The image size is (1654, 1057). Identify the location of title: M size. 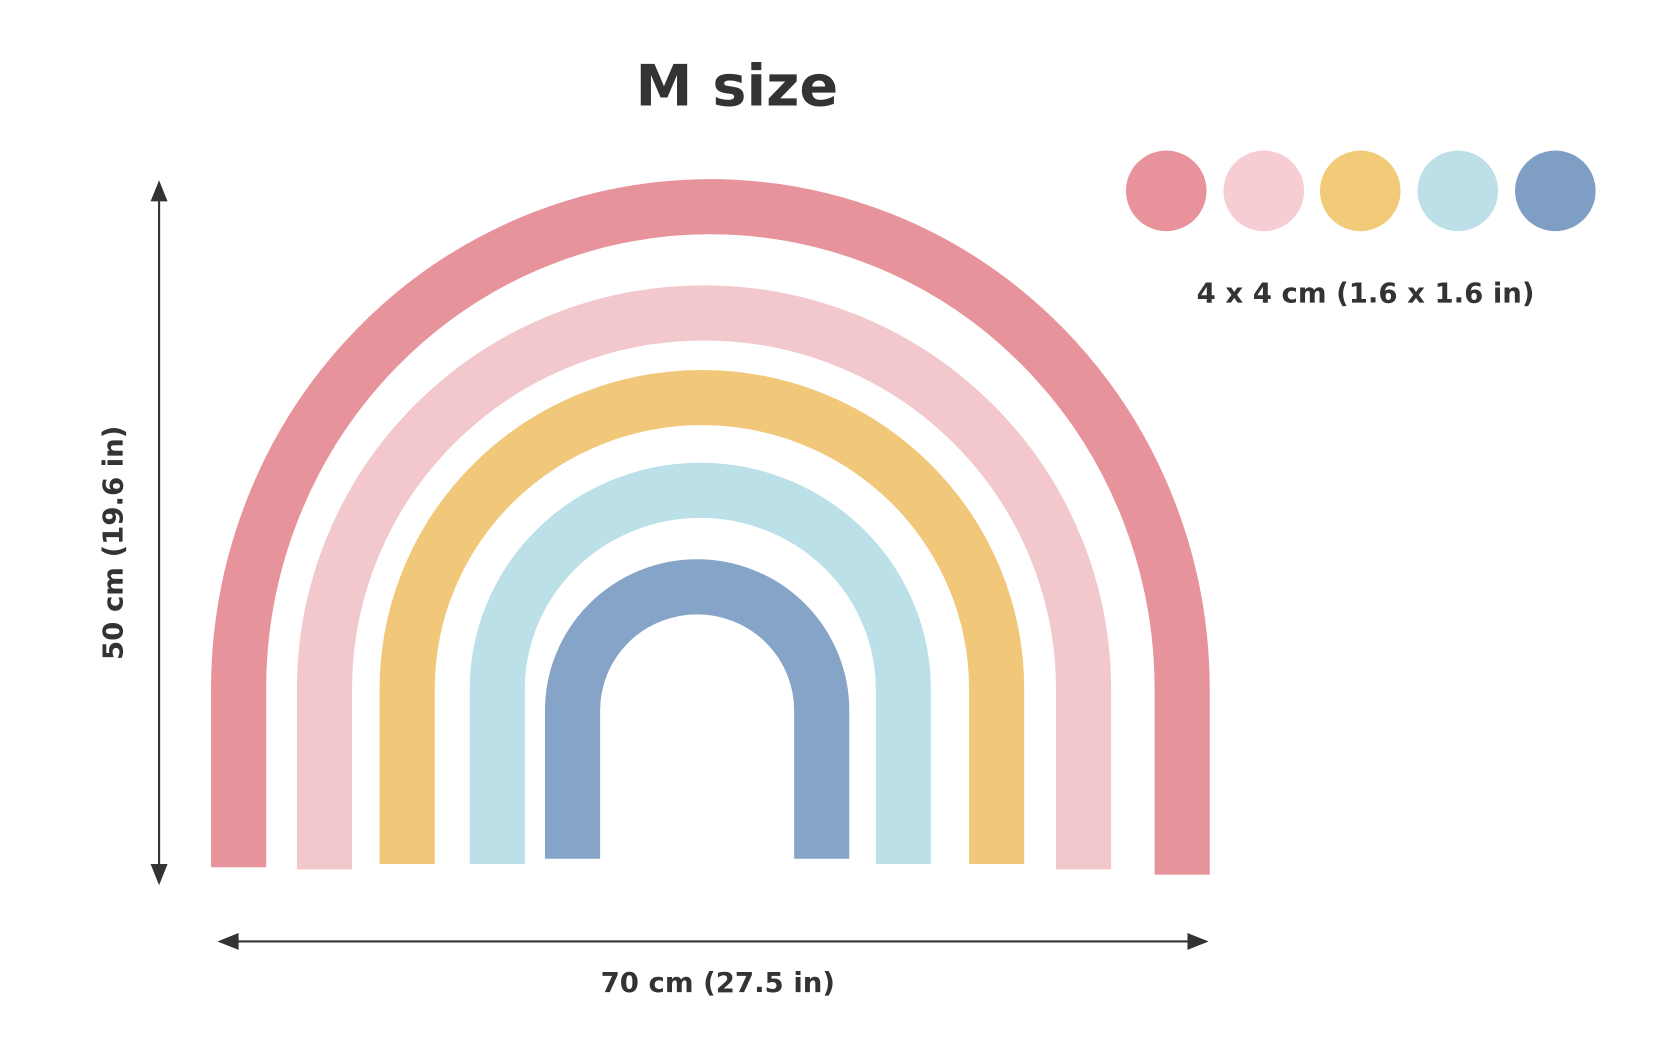
(737, 87).